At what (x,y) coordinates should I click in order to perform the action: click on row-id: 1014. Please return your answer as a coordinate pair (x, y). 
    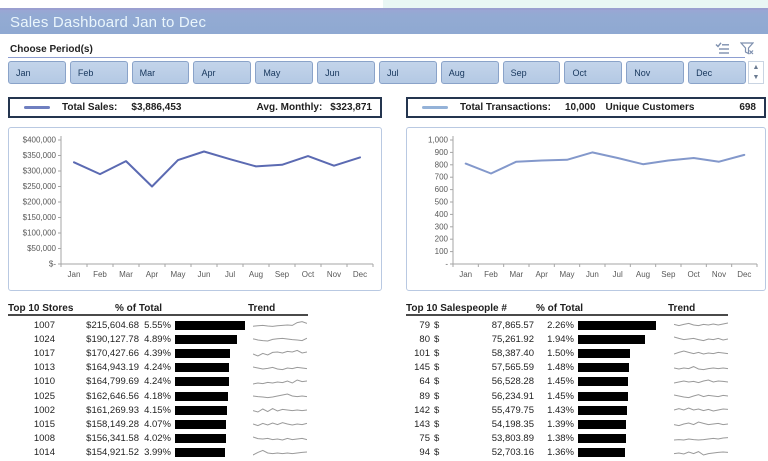
    Looking at the image, I should click on (44, 453).